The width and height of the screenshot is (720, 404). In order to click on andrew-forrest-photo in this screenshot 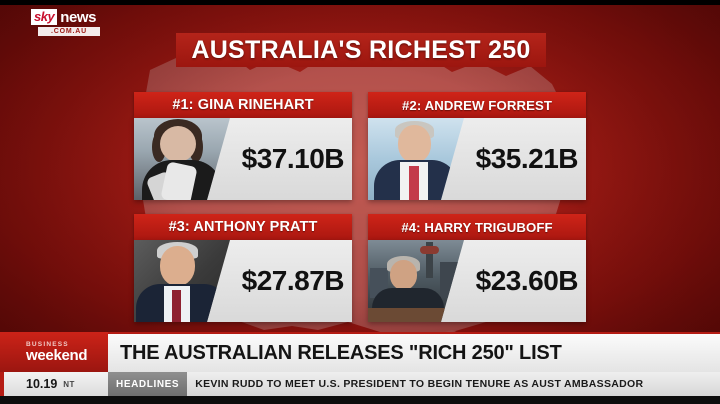, I will do `click(416, 159)`.